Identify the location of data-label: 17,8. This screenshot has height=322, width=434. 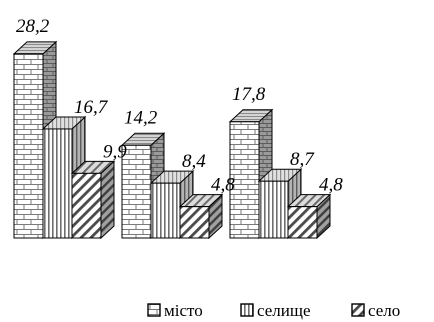
(249, 94).